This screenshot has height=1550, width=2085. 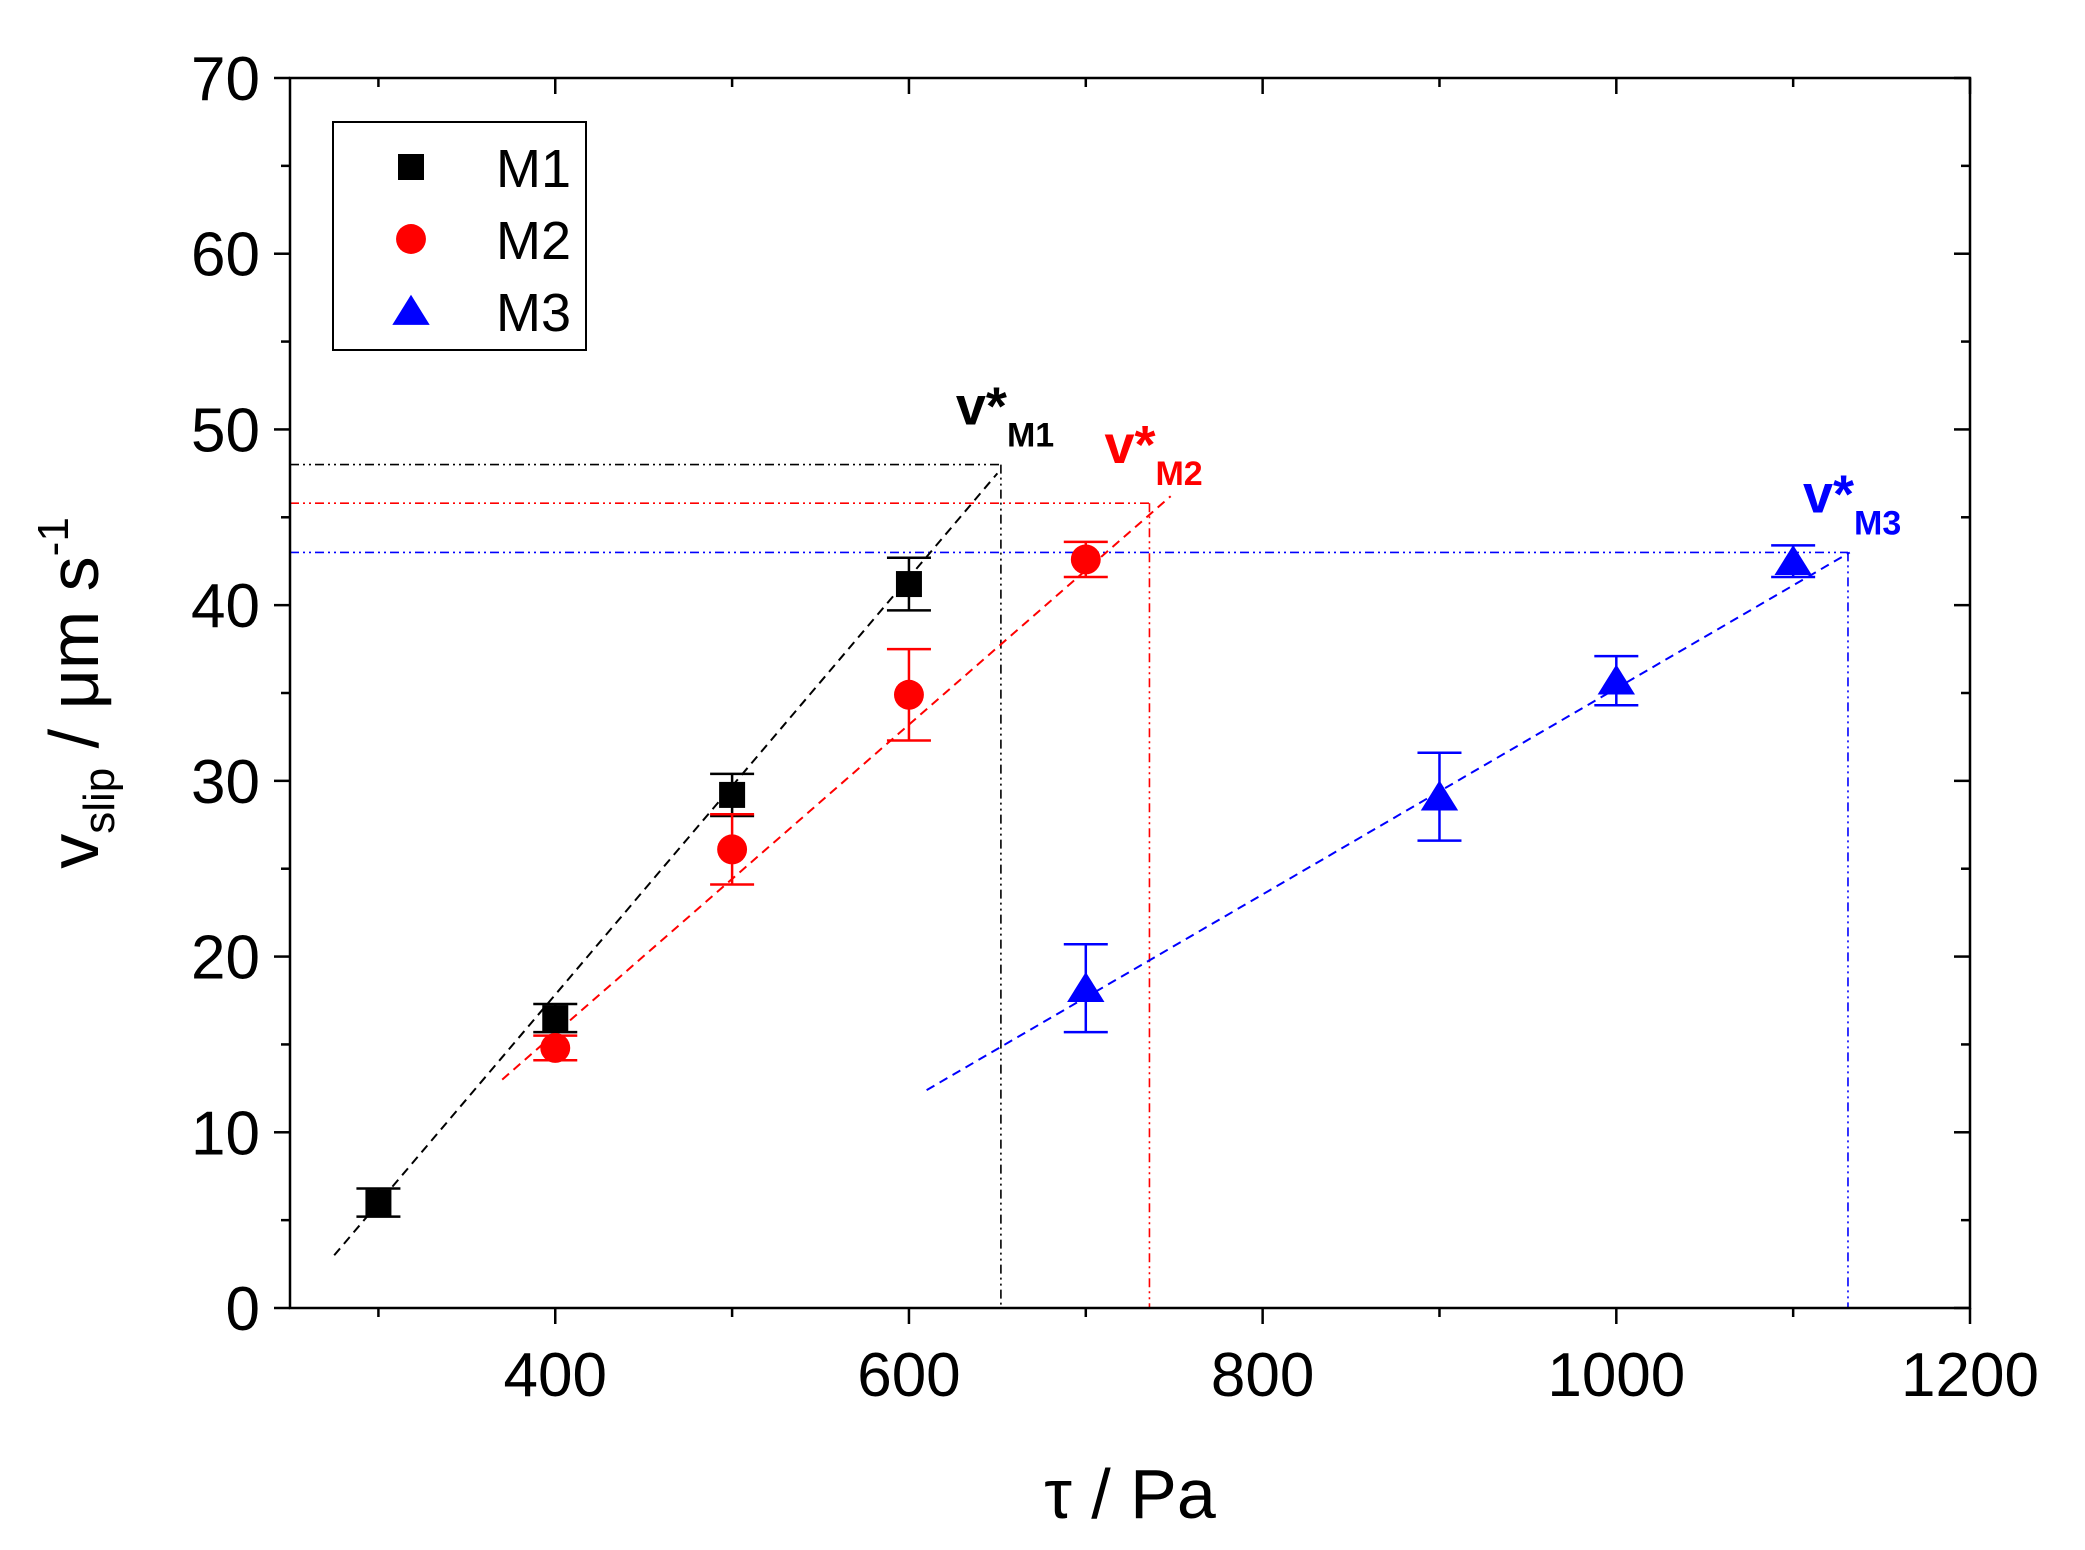 What do you see at coordinates (533, 313) in the screenshot?
I see `legend-label-m3: M3` at bounding box center [533, 313].